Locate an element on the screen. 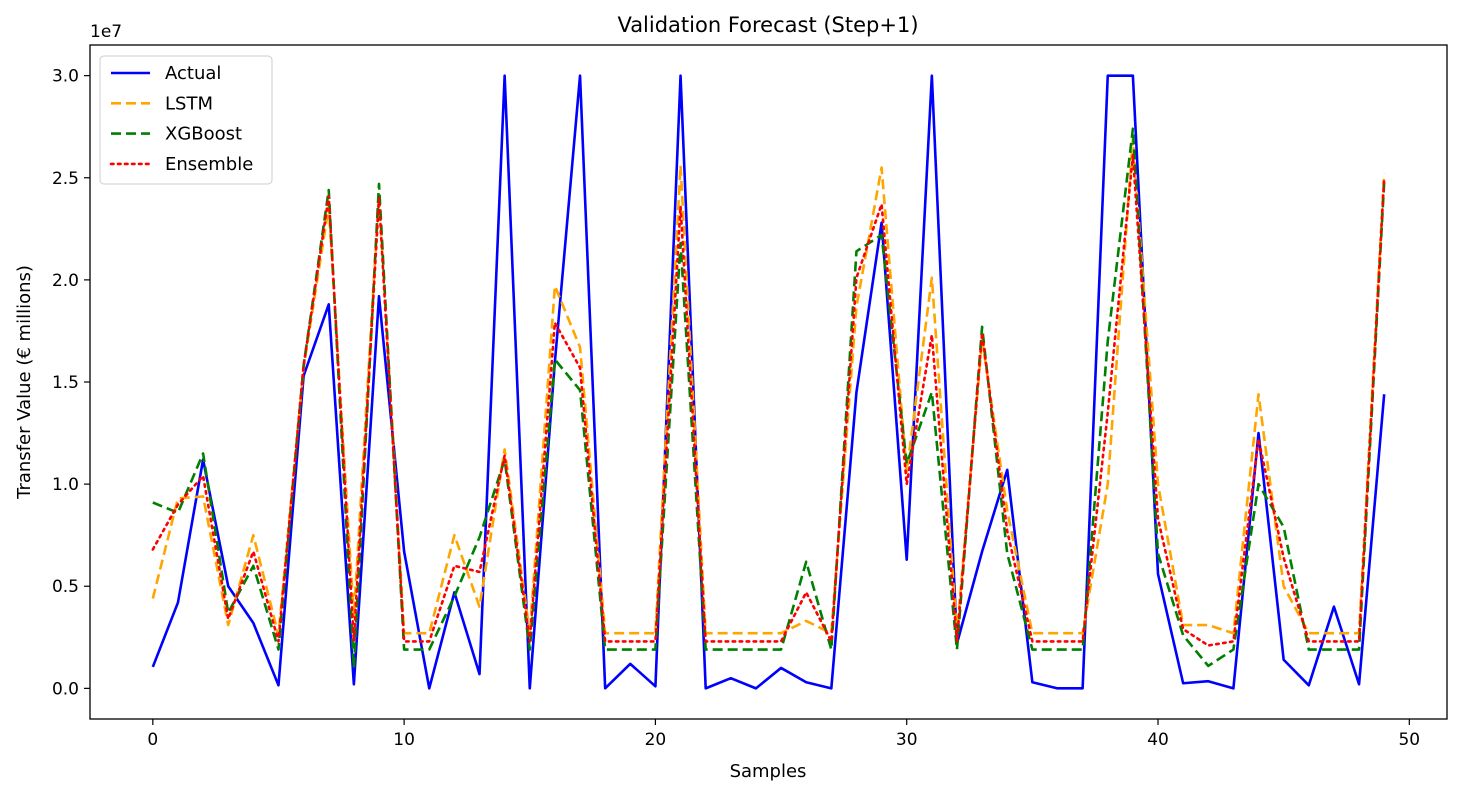  legend-box is located at coordinates (186, 120).